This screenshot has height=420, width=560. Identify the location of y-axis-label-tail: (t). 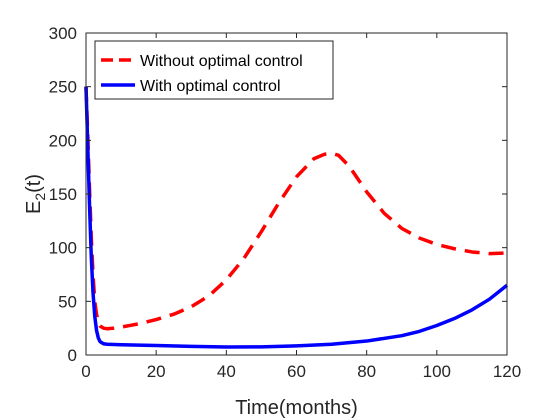
(34, 183).